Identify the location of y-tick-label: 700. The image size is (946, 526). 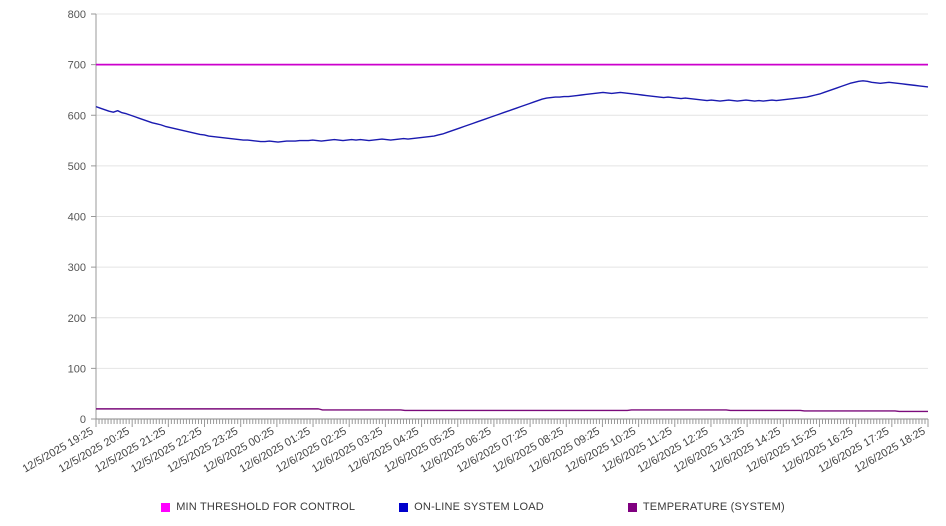
(77, 66).